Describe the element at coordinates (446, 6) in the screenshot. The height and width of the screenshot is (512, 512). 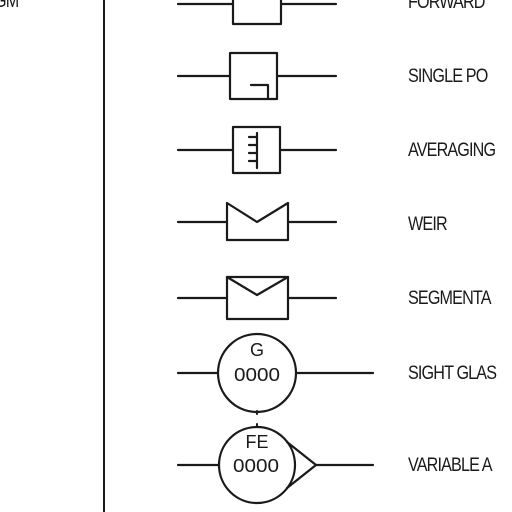
I see `symbol-label-forward: FORWARD` at that location.